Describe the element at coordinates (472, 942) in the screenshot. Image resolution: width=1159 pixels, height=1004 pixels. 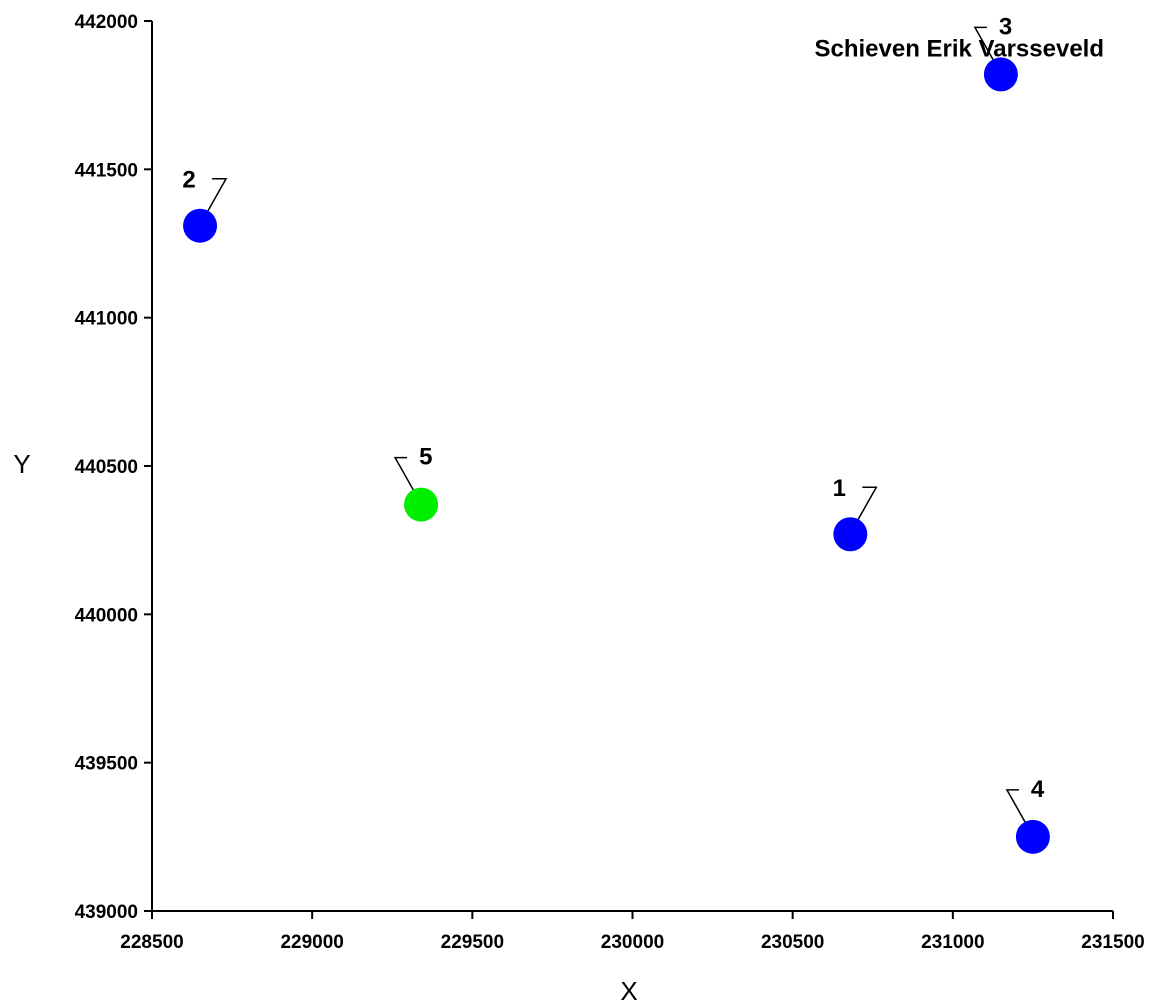
I see `x-tick-label: 229500` at that location.